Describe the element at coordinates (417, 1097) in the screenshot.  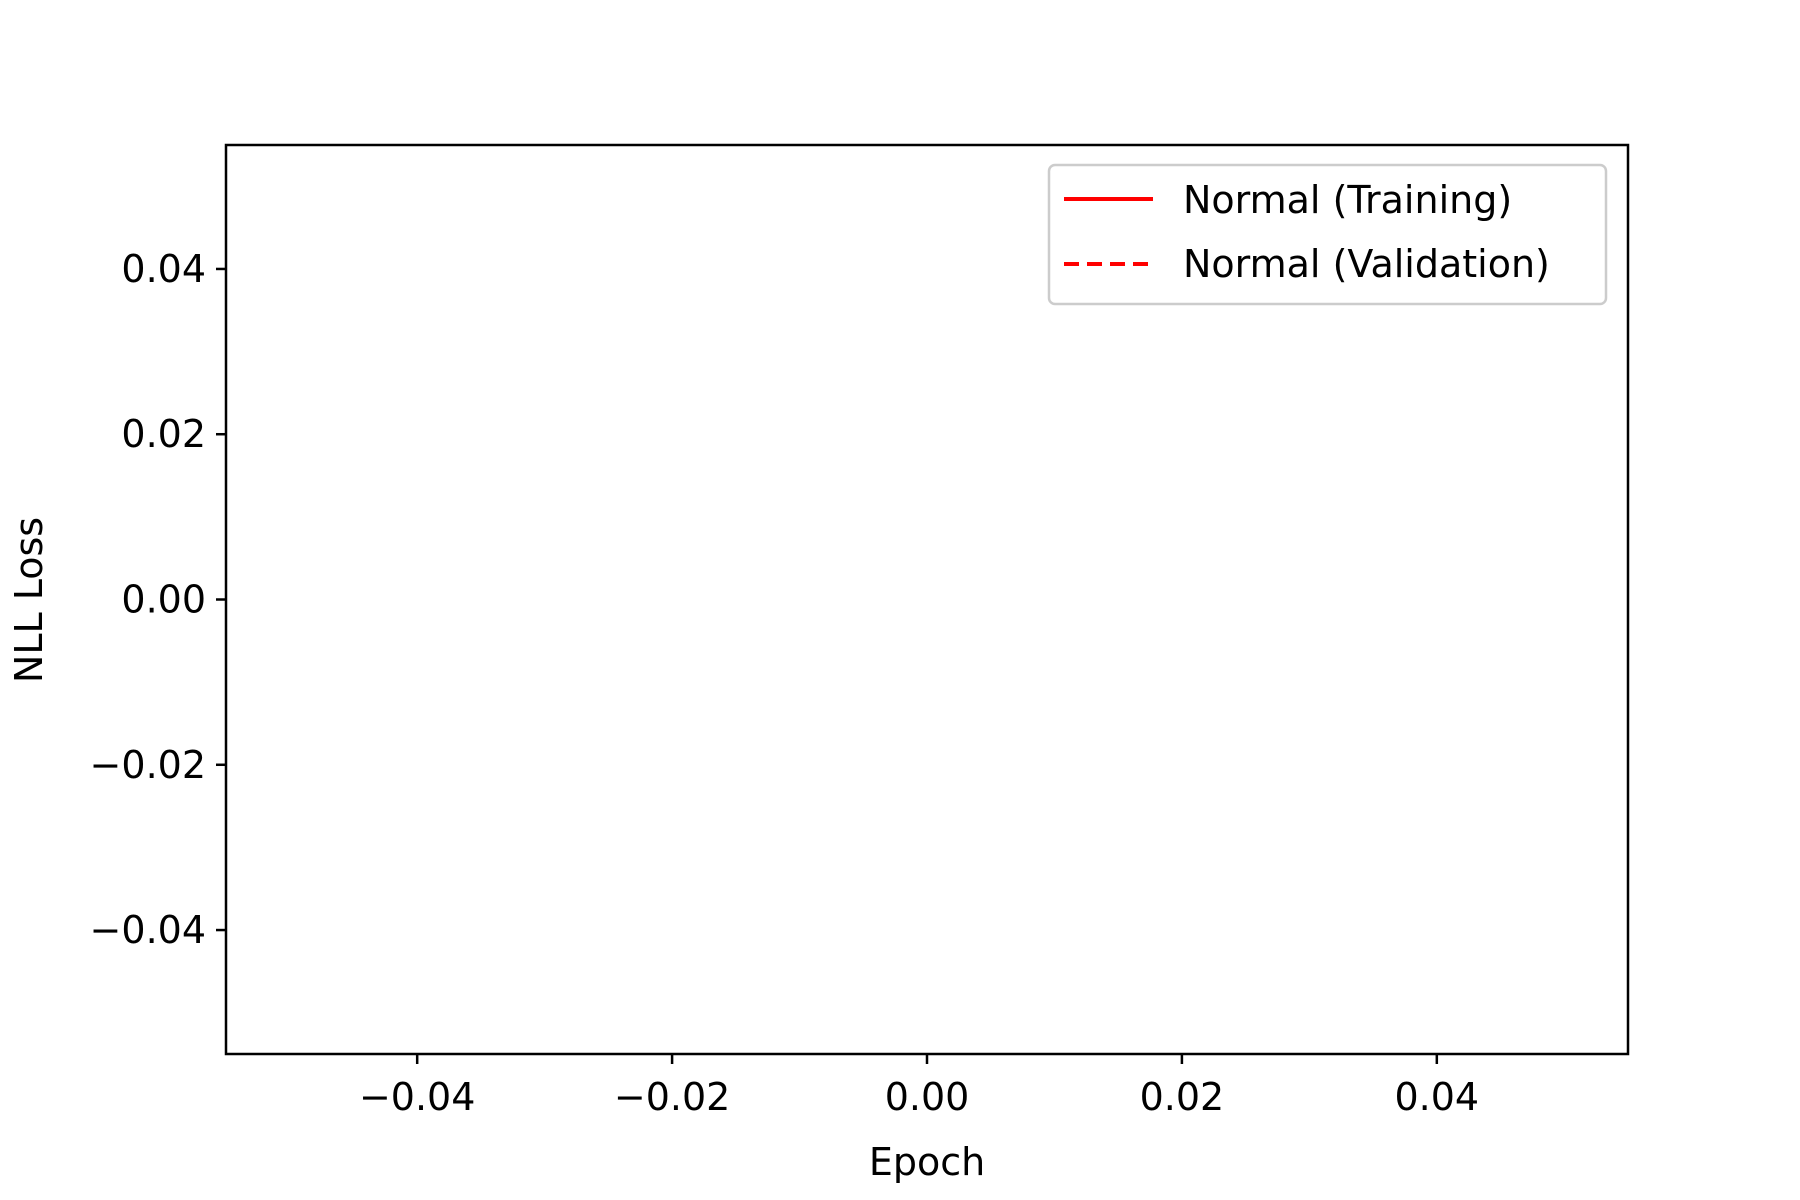
I see `x-tick-label: −0.04` at that location.